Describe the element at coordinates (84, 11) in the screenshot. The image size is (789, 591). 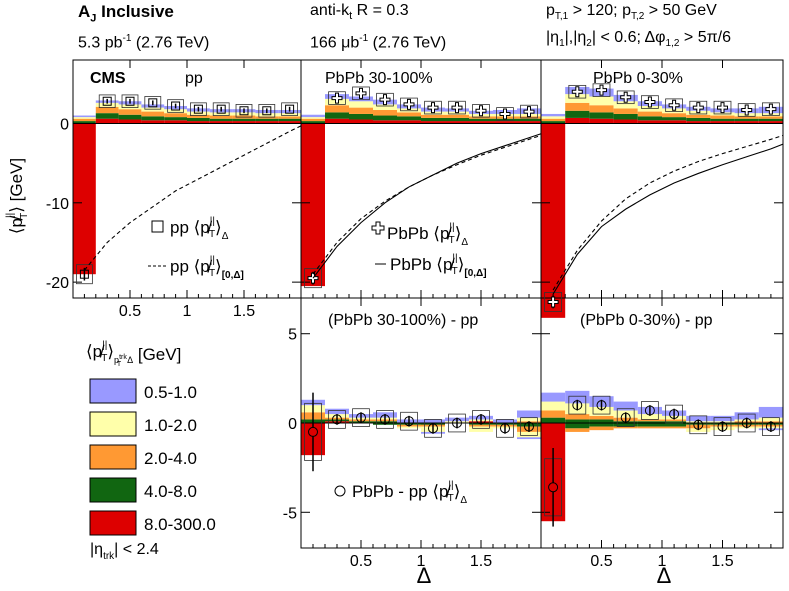
I see `title-main: A` at that location.